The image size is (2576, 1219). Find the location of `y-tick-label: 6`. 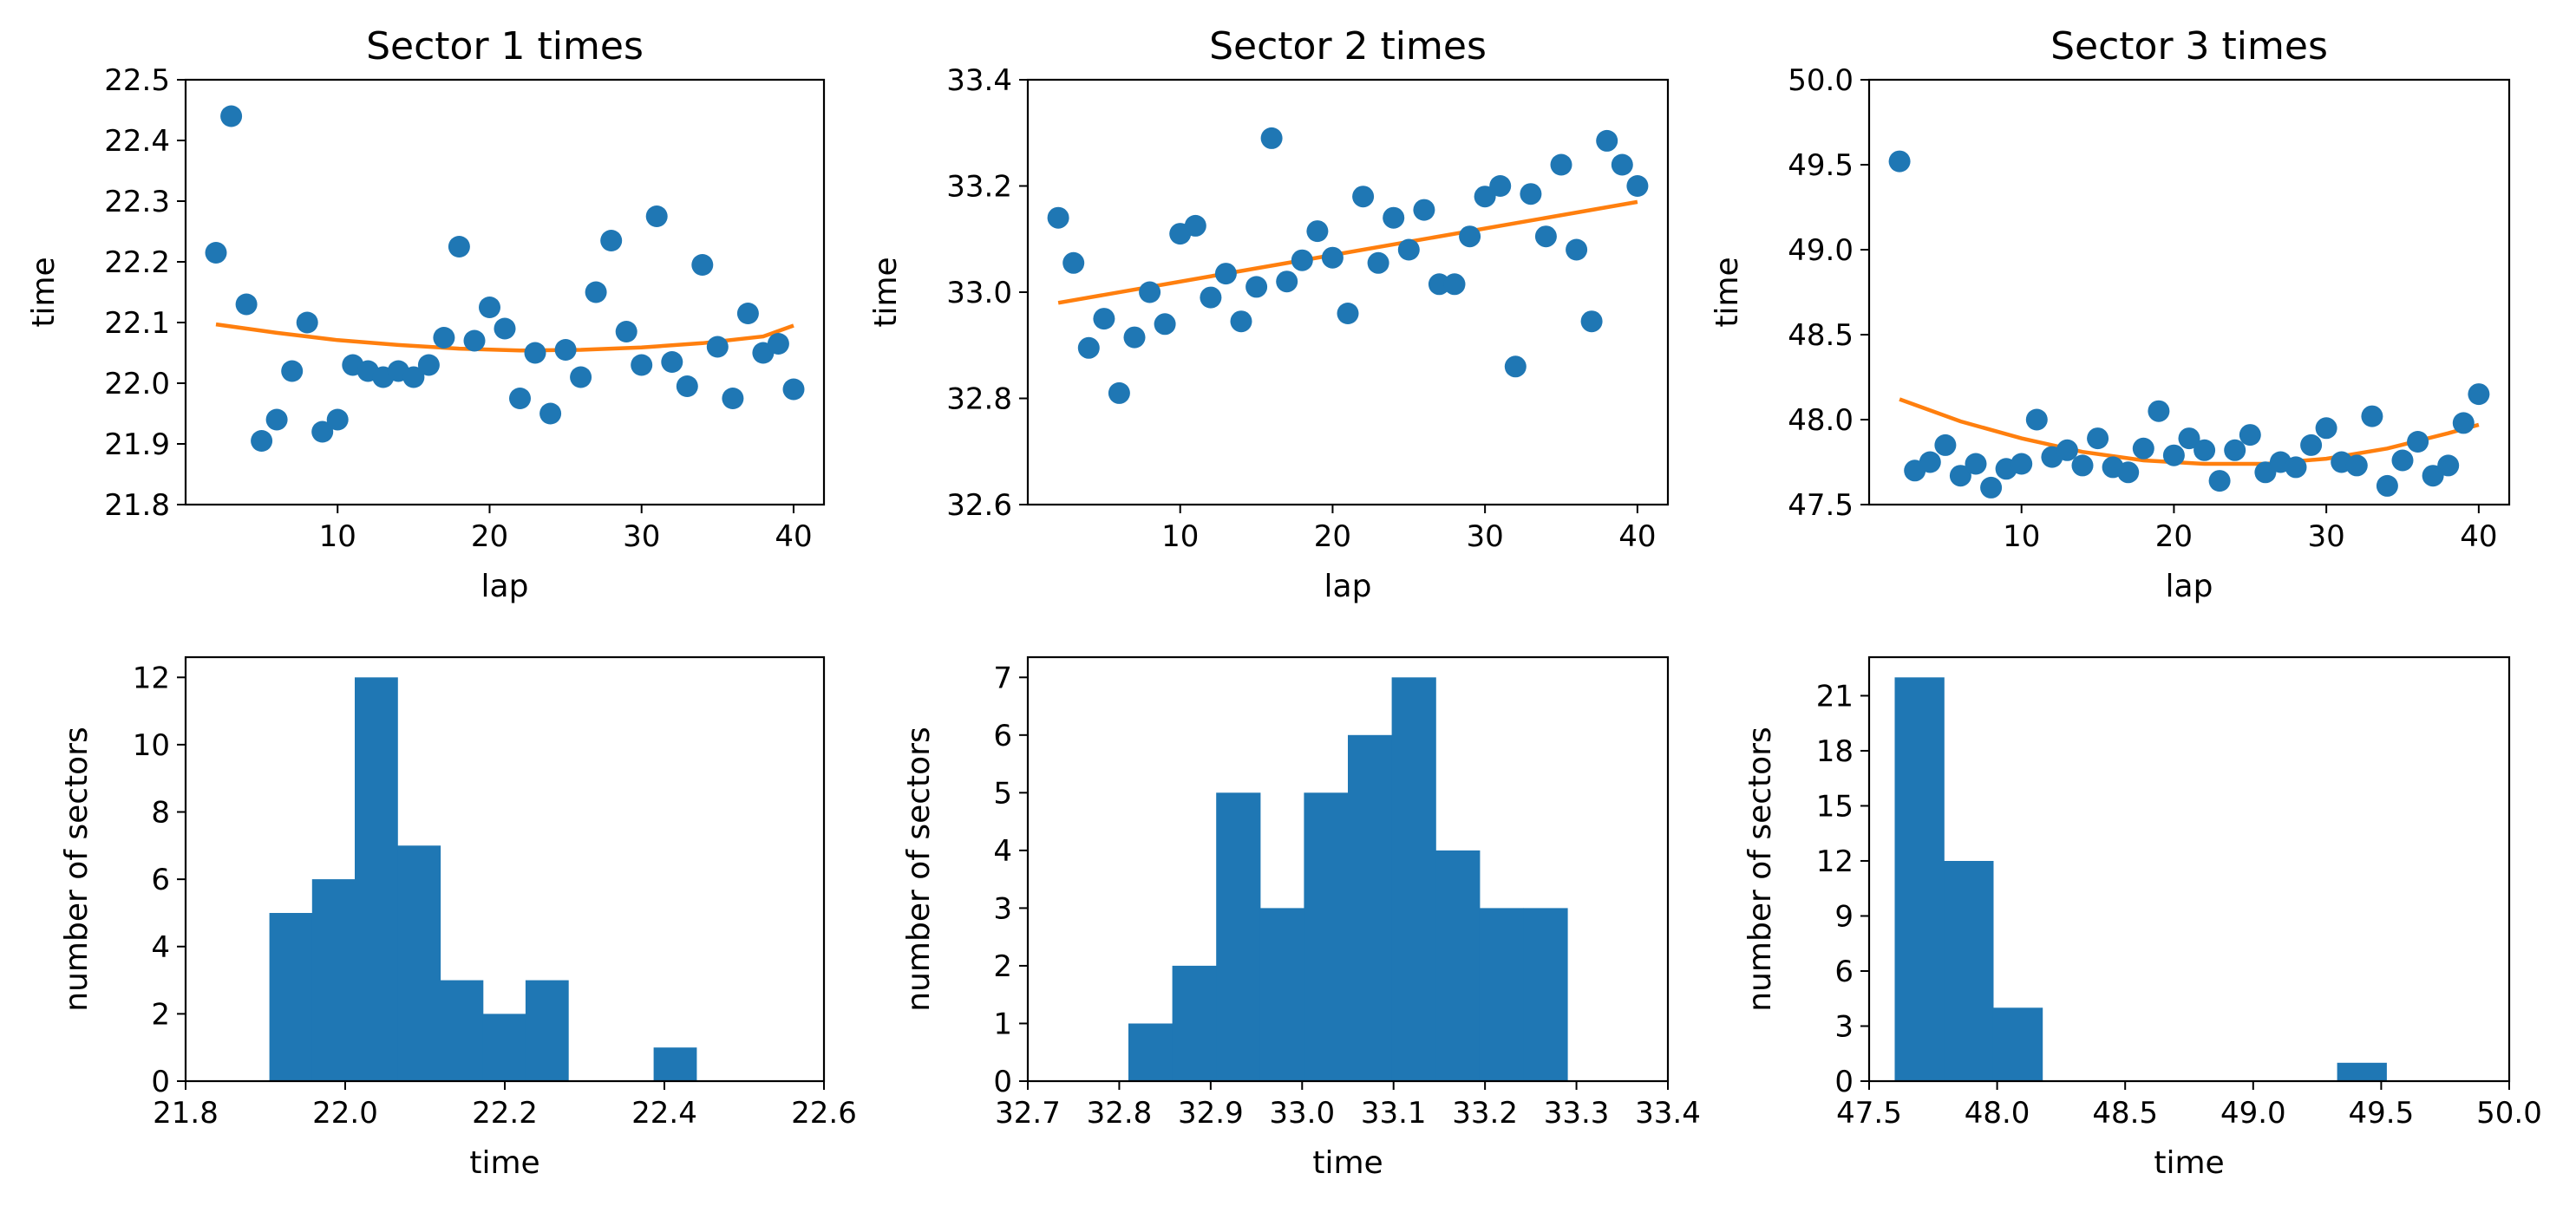

y-tick-label: 6 is located at coordinates (1844, 972).